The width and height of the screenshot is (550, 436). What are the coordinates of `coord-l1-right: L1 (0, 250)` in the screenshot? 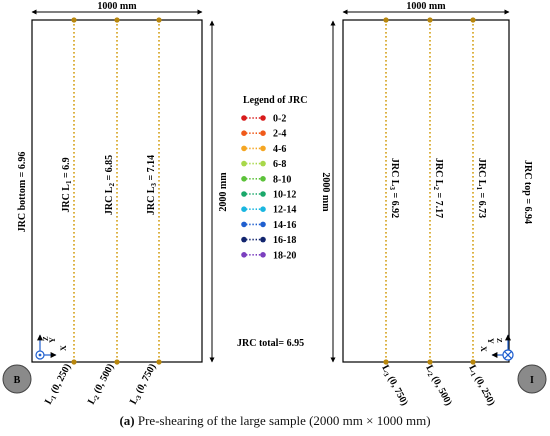 It's located at (480, 385).